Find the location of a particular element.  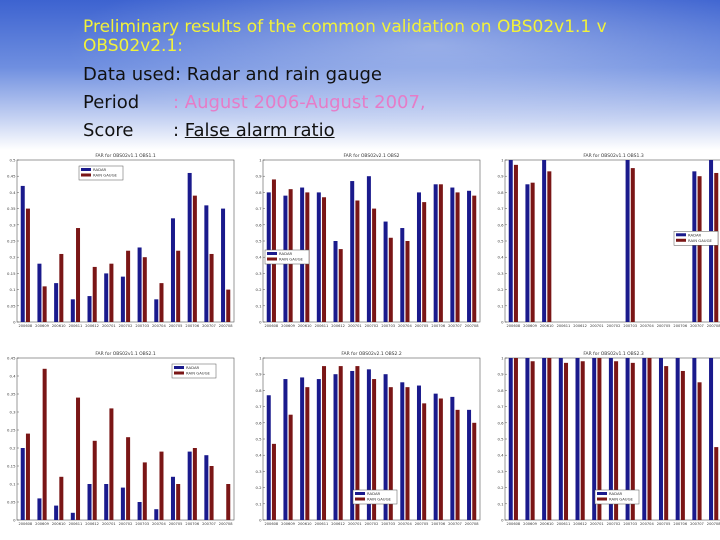

chart-title: FAR for OBS02v2.1 OBS2 is located at coordinates (371, 156).